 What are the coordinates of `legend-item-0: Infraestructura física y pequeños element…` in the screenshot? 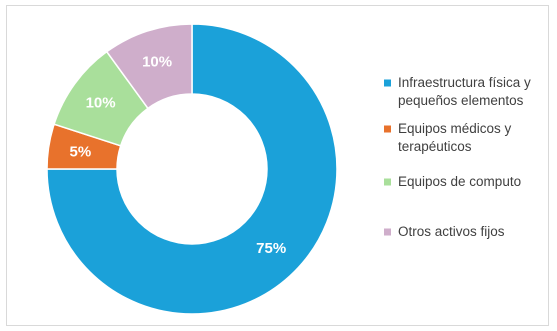 It's located at (457, 91).